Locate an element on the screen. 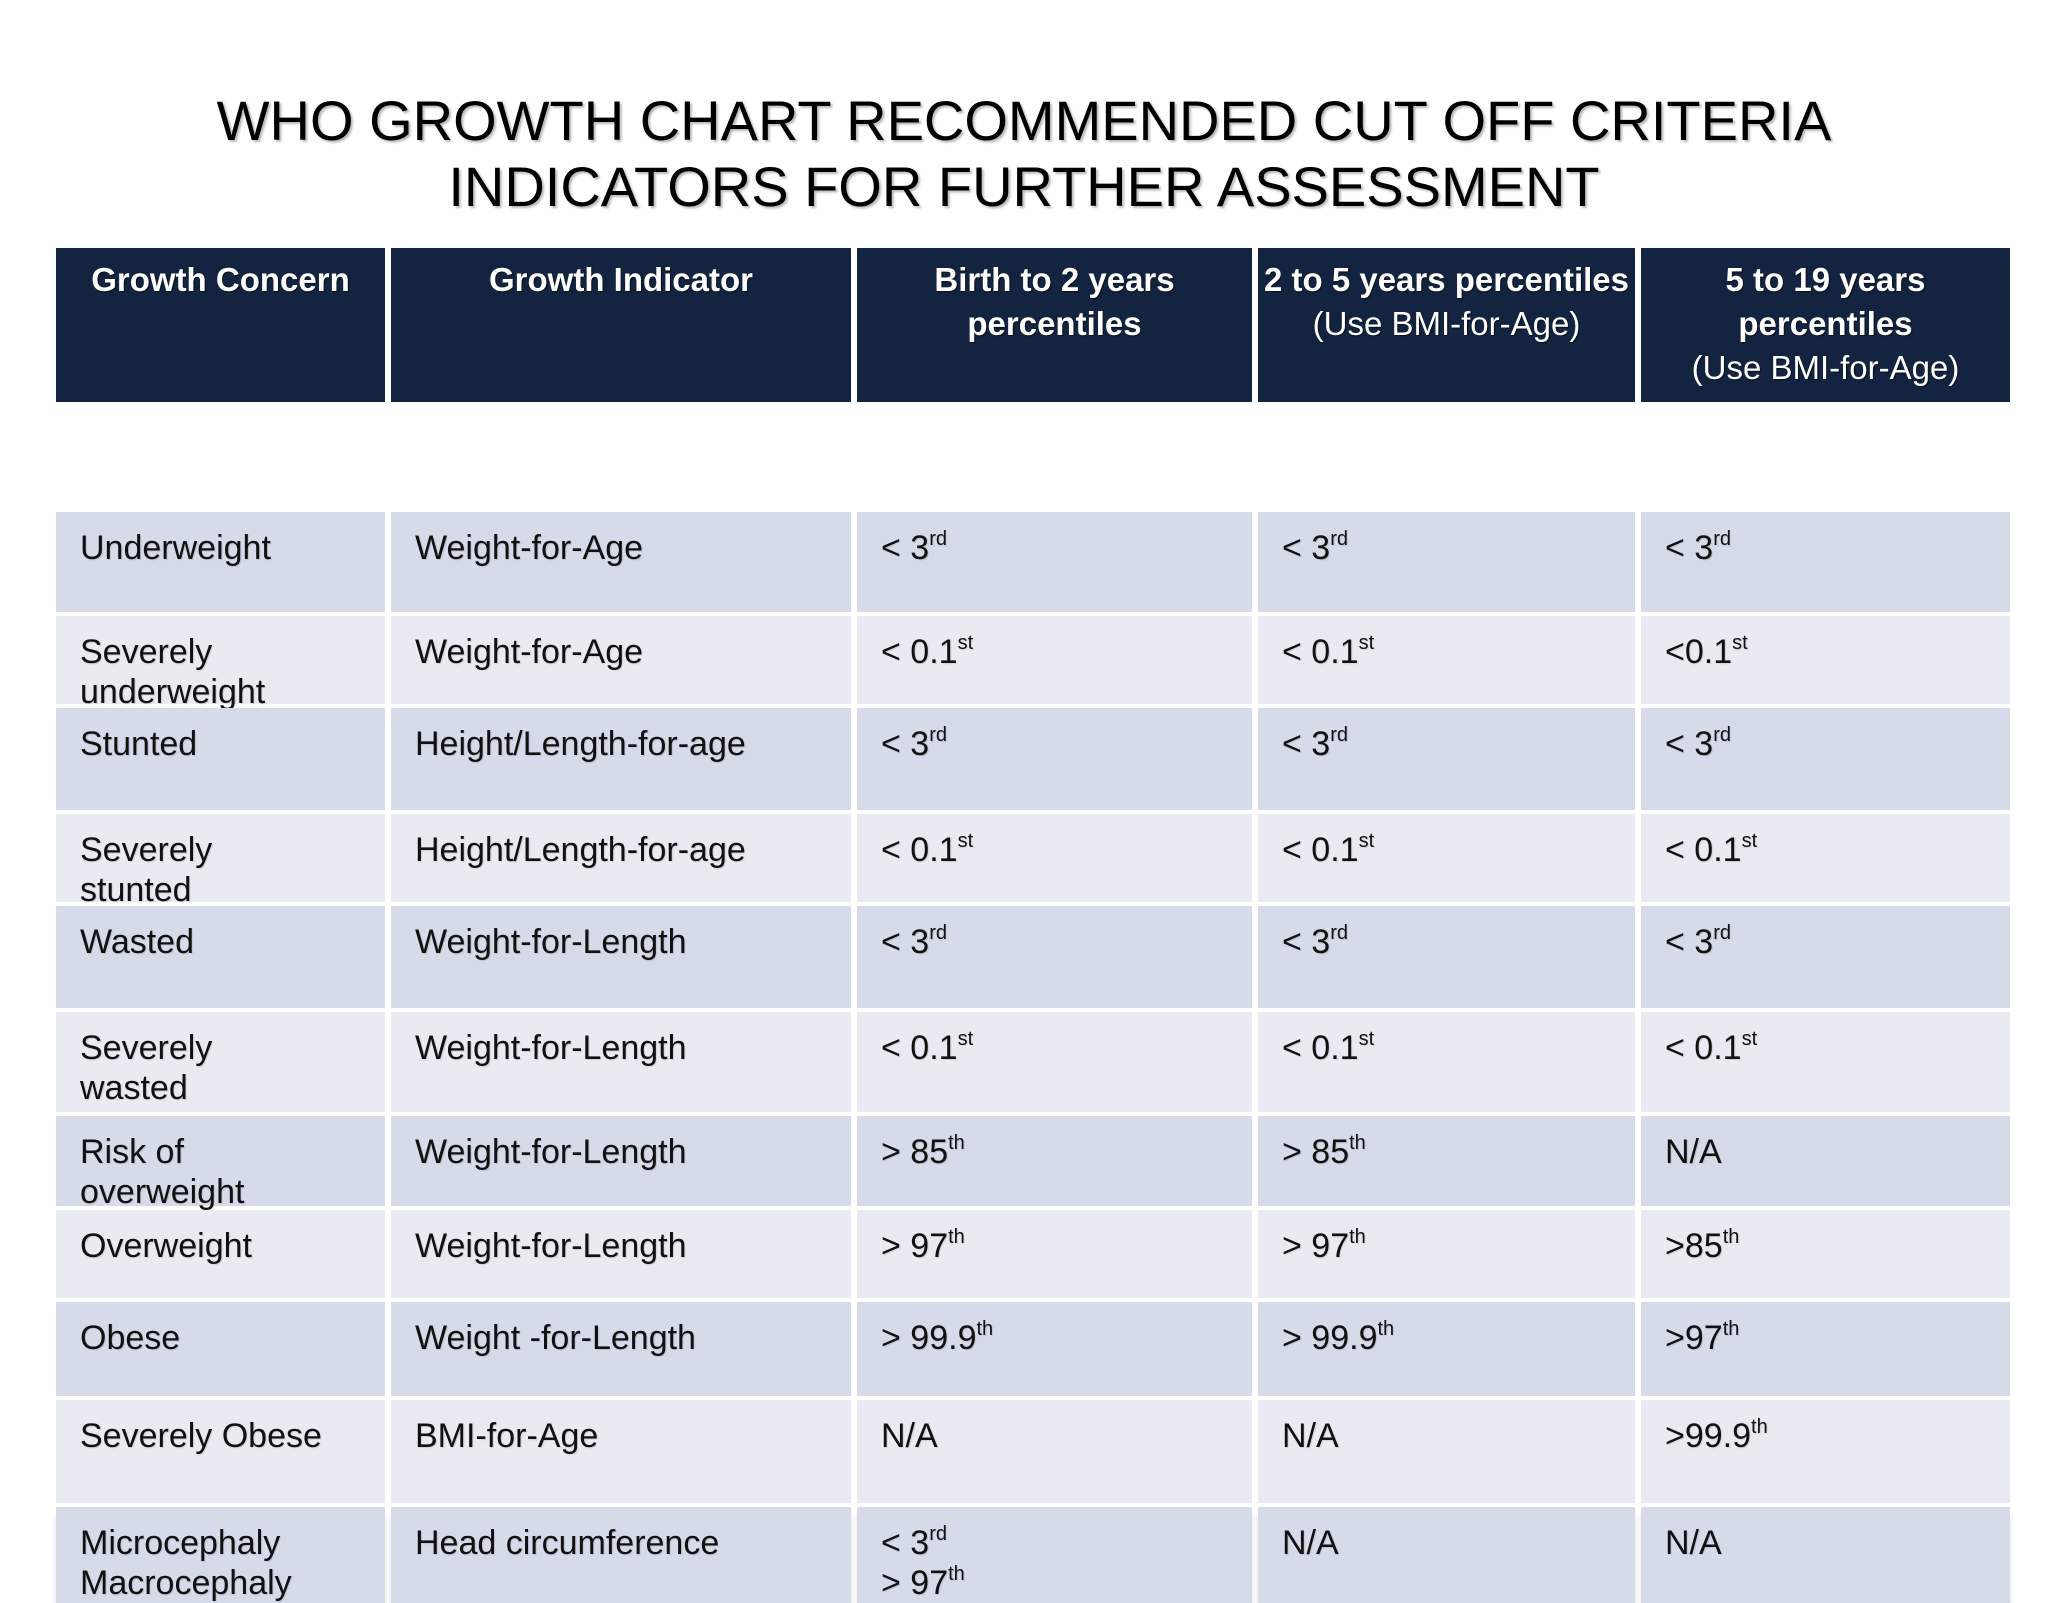  header-label: Birth to 2 years percentiles is located at coordinates (1054, 301).